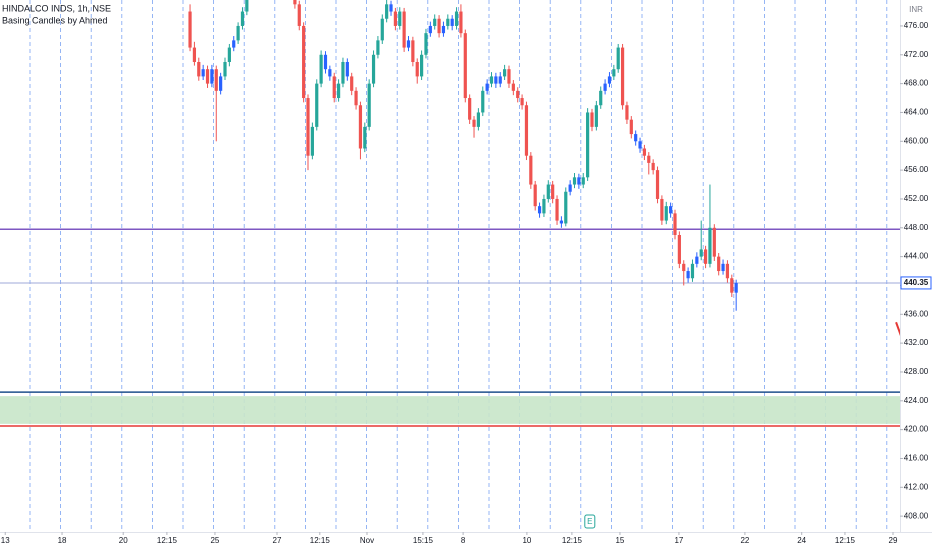 The height and width of the screenshot is (550, 932). Describe the element at coordinates (744, 540) in the screenshot. I see `x-tick-label: 22` at that location.